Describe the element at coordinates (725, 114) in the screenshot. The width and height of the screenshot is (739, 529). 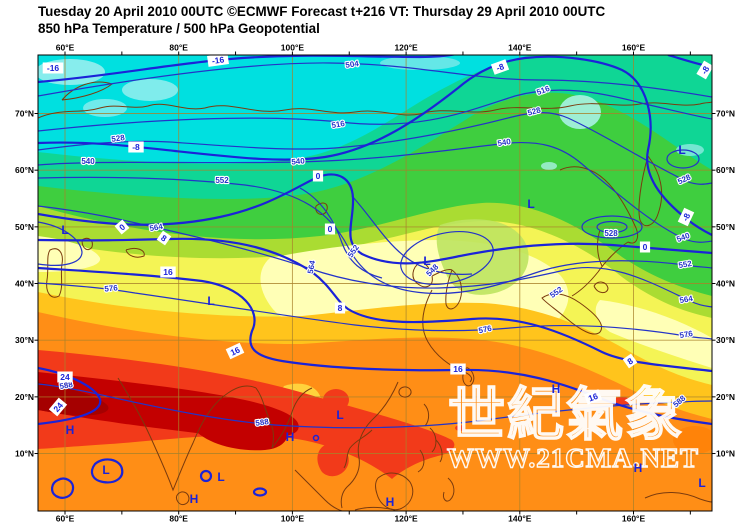
I see `lat-label-right: 70°N` at that location.